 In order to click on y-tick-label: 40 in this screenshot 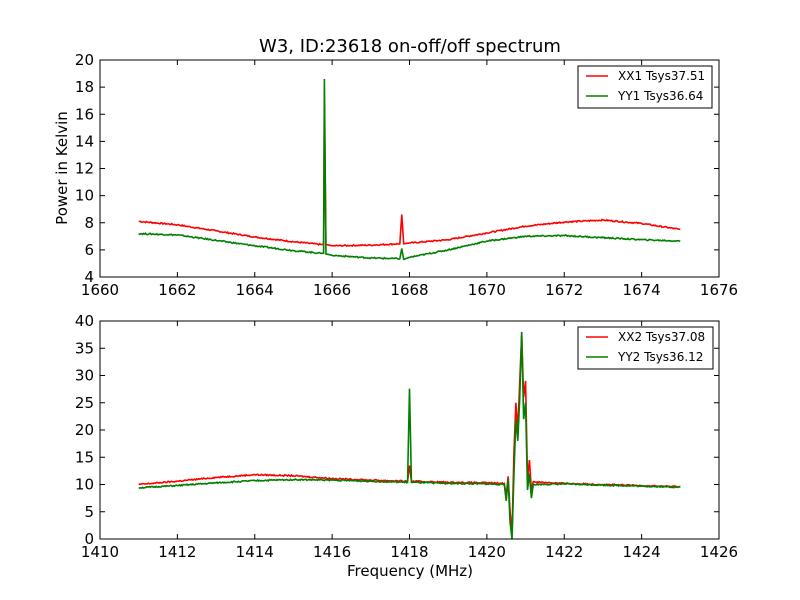, I will do `click(84, 321)`.